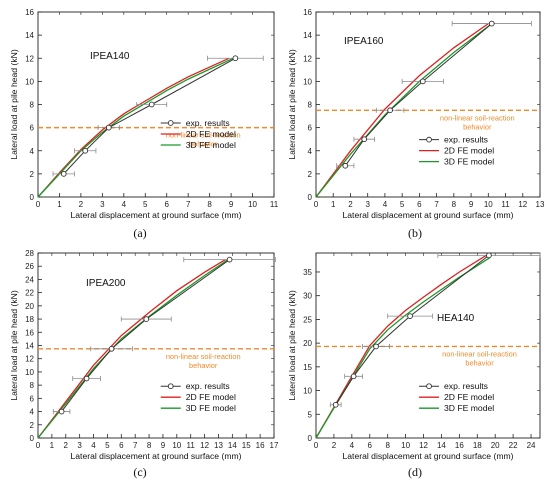  I want to click on x-tick-label: 5, so click(107, 445).